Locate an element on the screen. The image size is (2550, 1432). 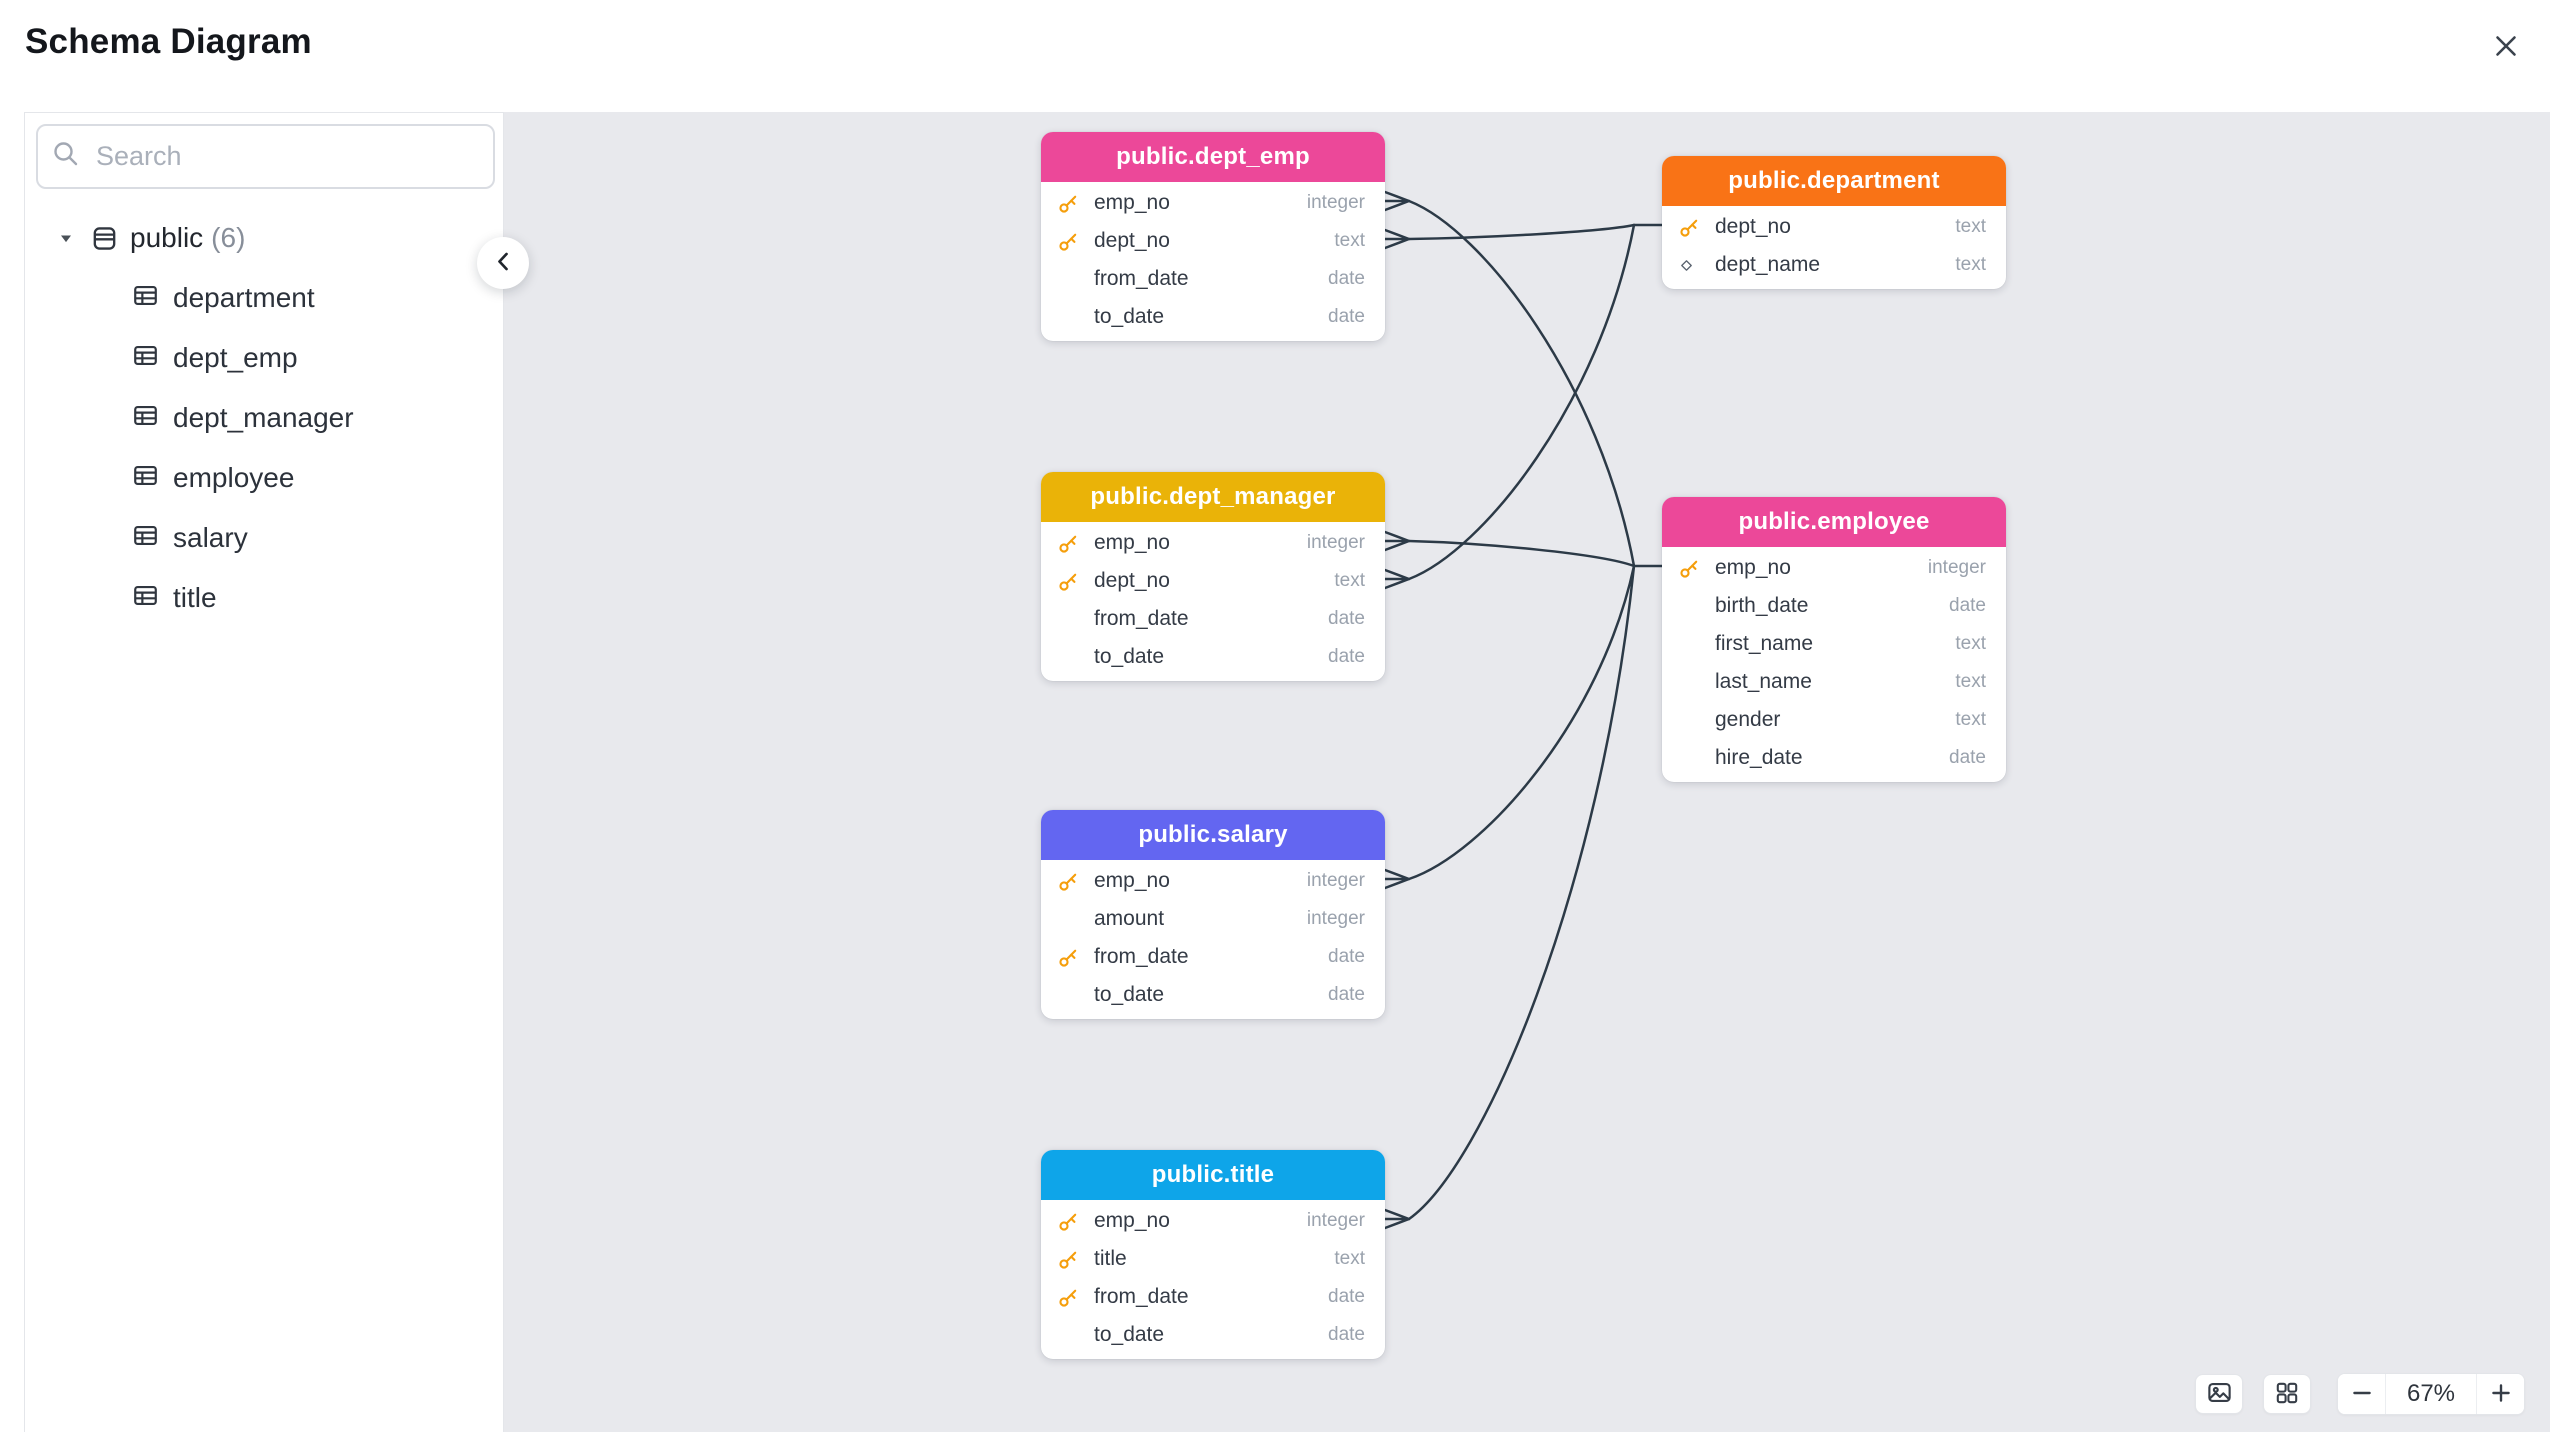
sidebar-schema-public: public (6) is located at coordinates (150, 238).